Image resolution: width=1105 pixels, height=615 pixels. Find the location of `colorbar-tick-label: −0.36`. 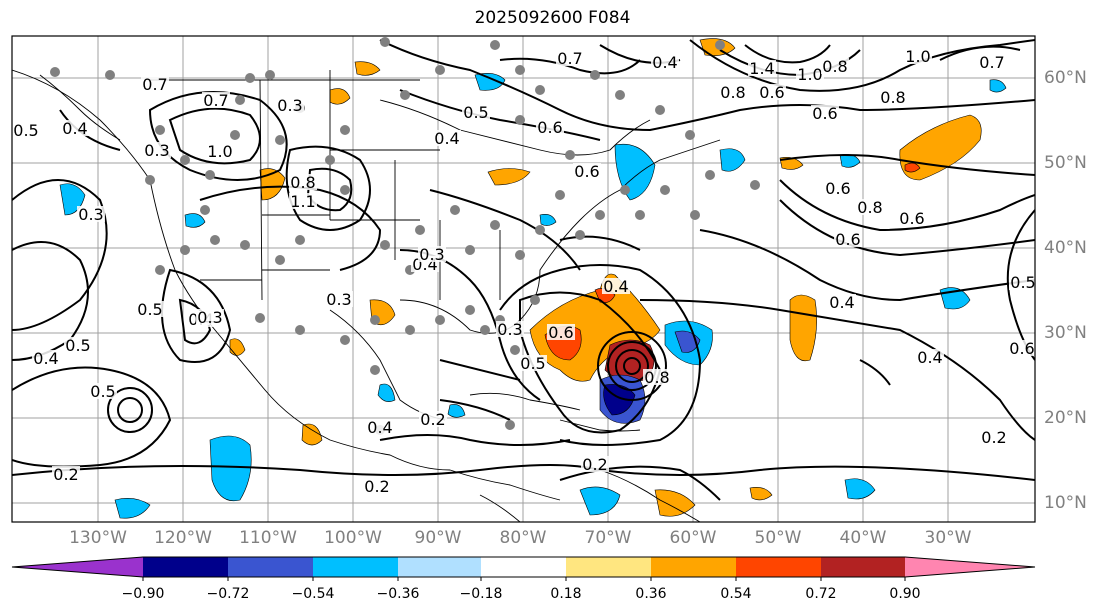

colorbar-tick-label: −0.36 is located at coordinates (398, 594).